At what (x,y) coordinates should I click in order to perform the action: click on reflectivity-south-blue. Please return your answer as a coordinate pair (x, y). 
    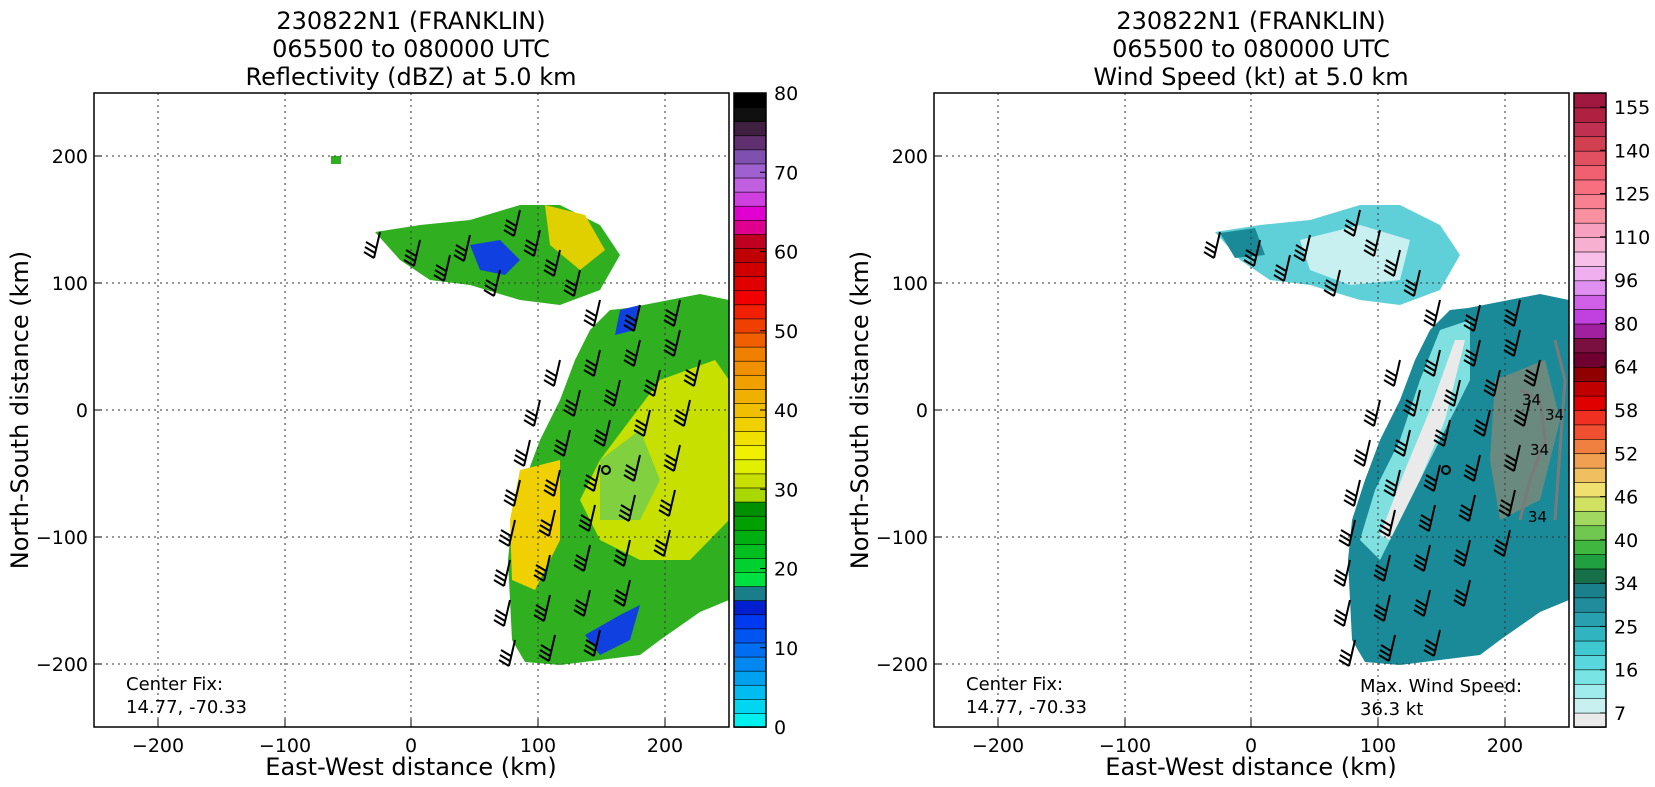
    Looking at the image, I should click on (612, 630).